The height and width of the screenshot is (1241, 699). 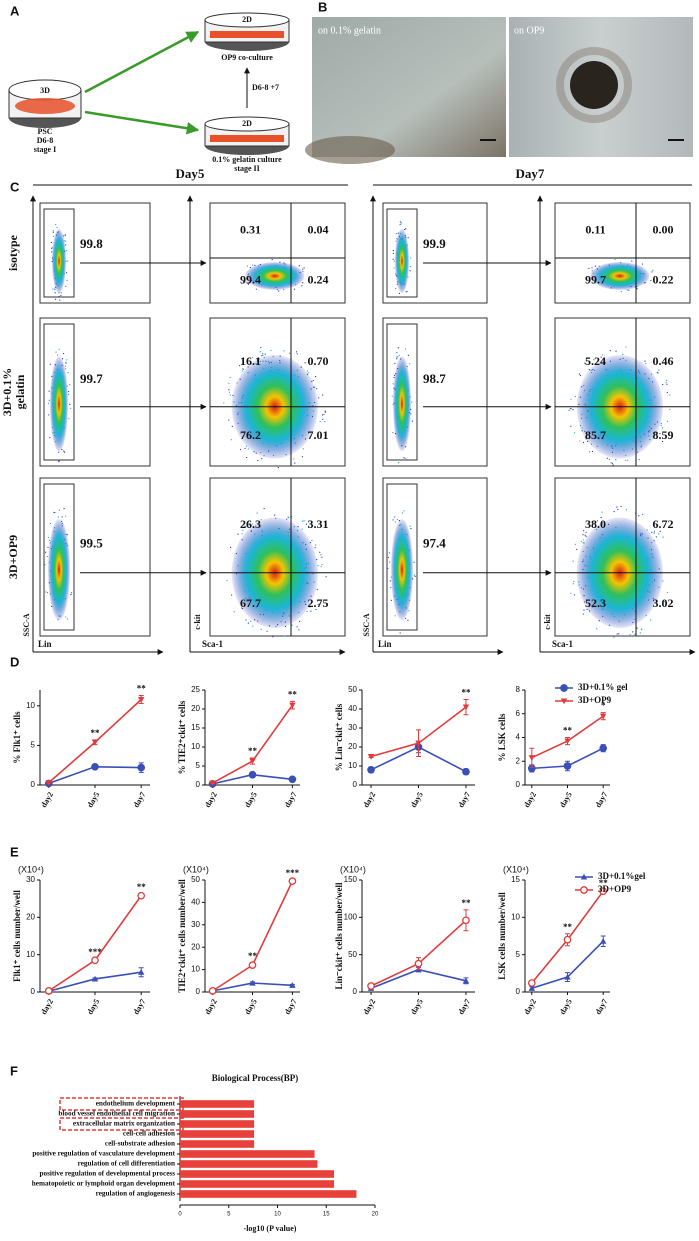 What do you see at coordinates (45, 149) in the screenshot?
I see `label: stage I` at bounding box center [45, 149].